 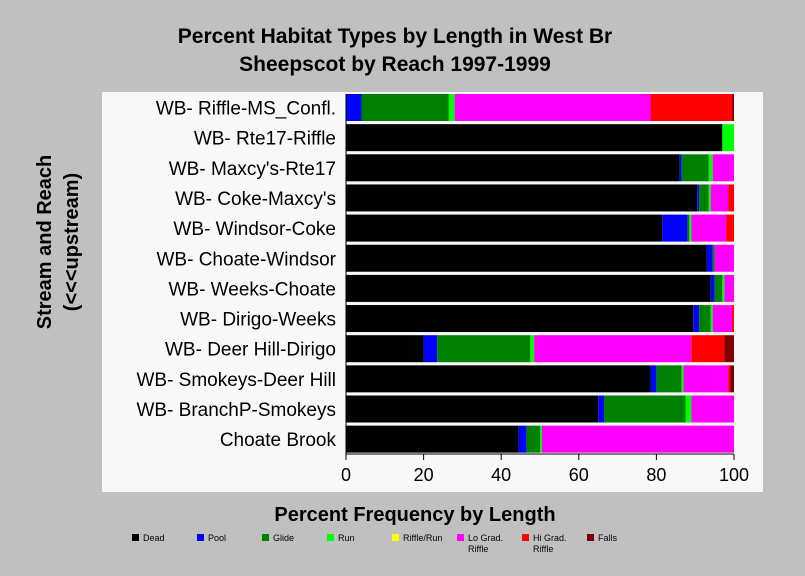 I want to click on legend-label-5: Lo Grad., so click(x=485, y=538).